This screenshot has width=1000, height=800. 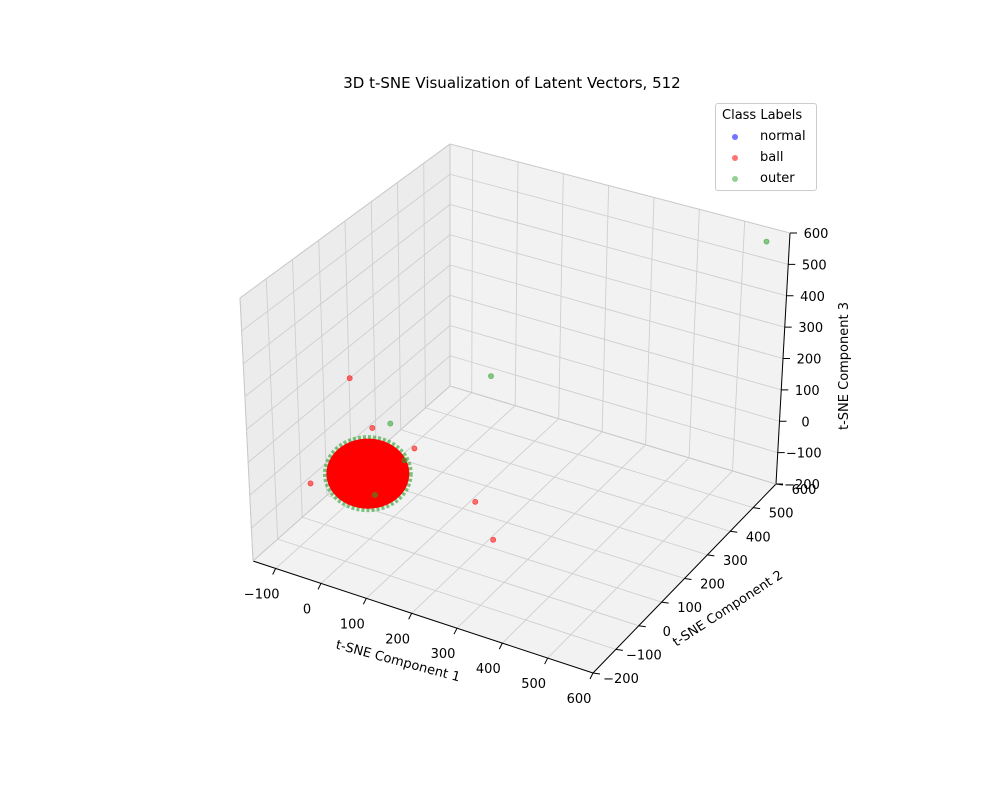 I want to click on z-tick-label: 500, so click(x=814, y=265).